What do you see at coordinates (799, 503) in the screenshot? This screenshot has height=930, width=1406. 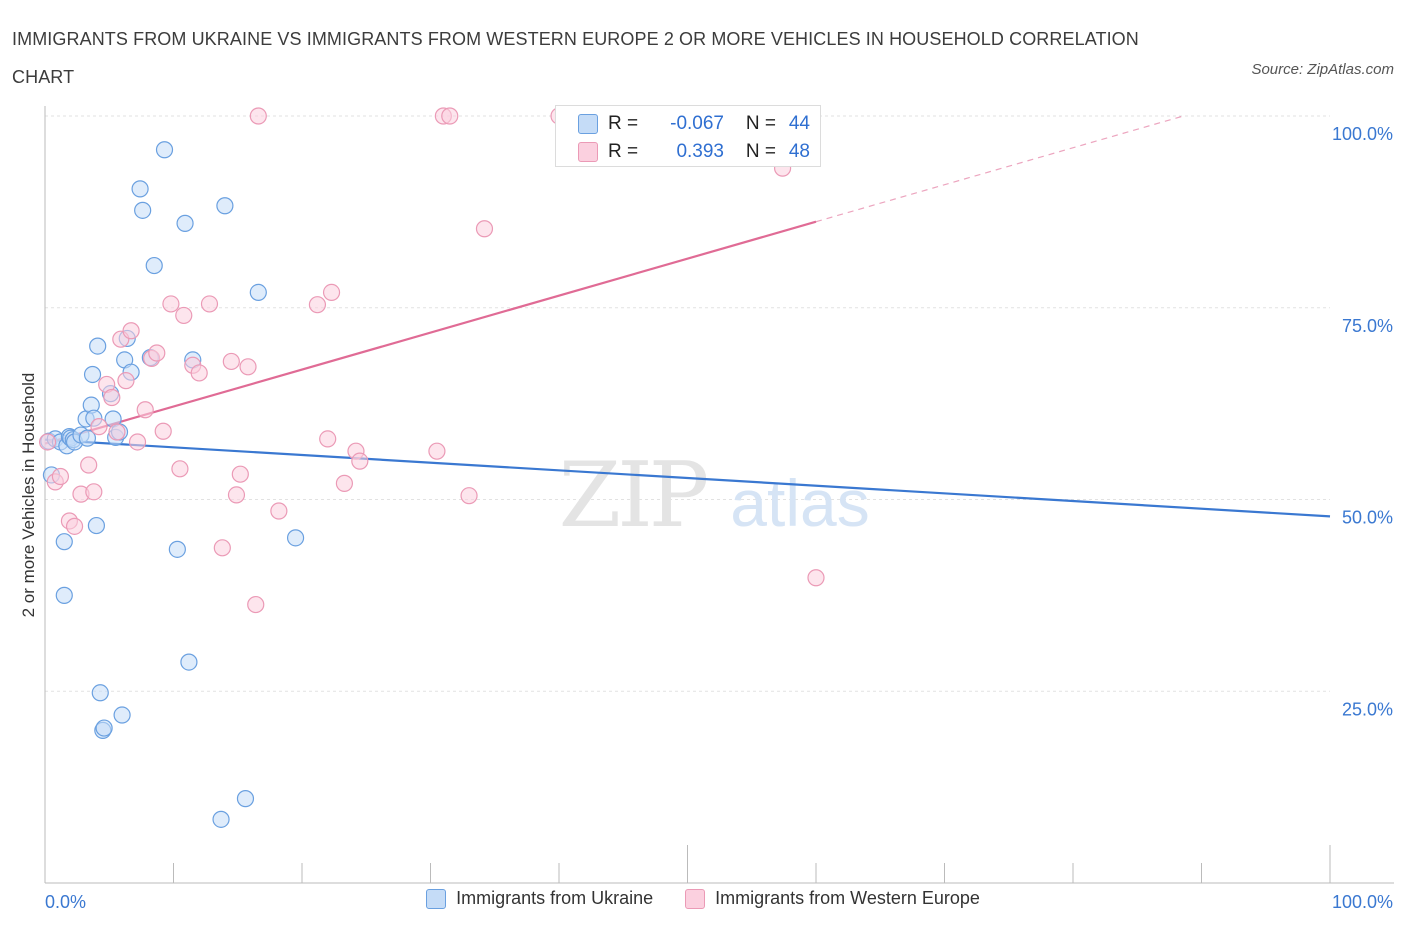 I see `watermark-atlas: atlas` at bounding box center [799, 503].